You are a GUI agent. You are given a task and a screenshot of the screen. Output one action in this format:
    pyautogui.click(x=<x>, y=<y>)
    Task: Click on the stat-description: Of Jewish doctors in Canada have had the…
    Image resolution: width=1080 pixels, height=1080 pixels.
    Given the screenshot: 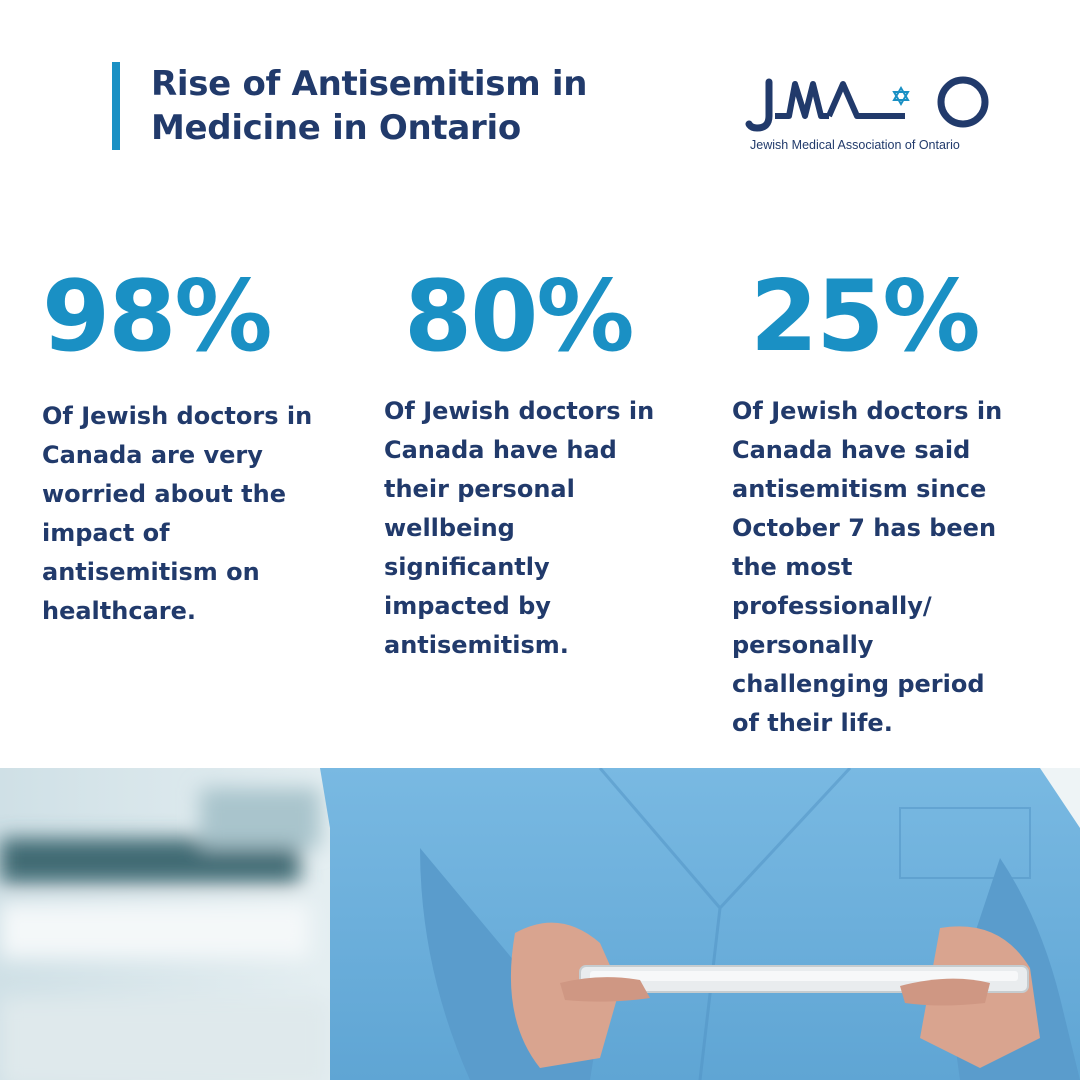 What is the action you would take?
    pyautogui.click(x=539, y=528)
    